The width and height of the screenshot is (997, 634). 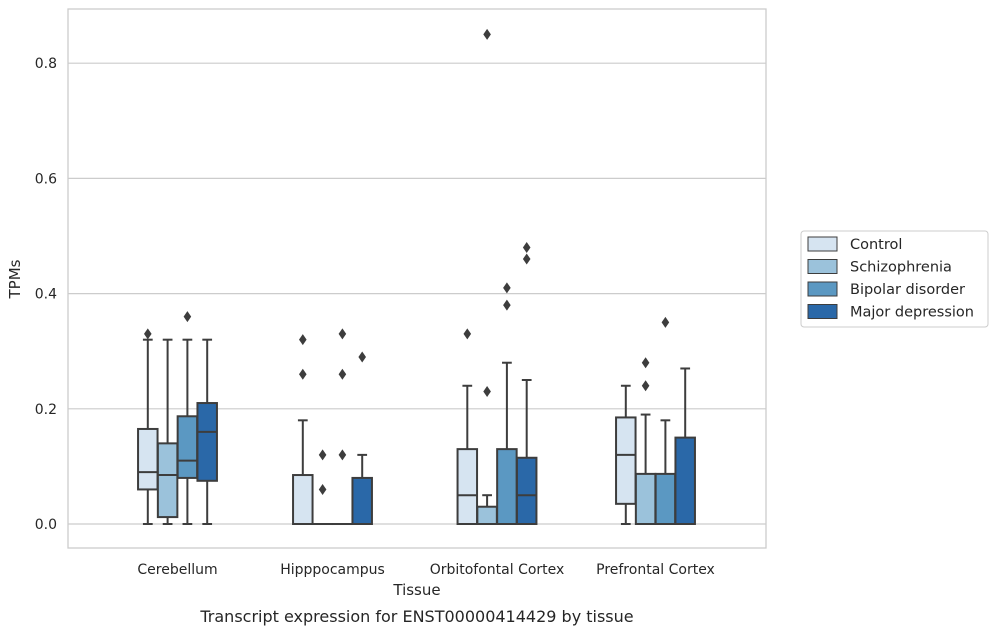 What do you see at coordinates (46, 64) in the screenshot?
I see `y-tick-label: 0.8` at bounding box center [46, 64].